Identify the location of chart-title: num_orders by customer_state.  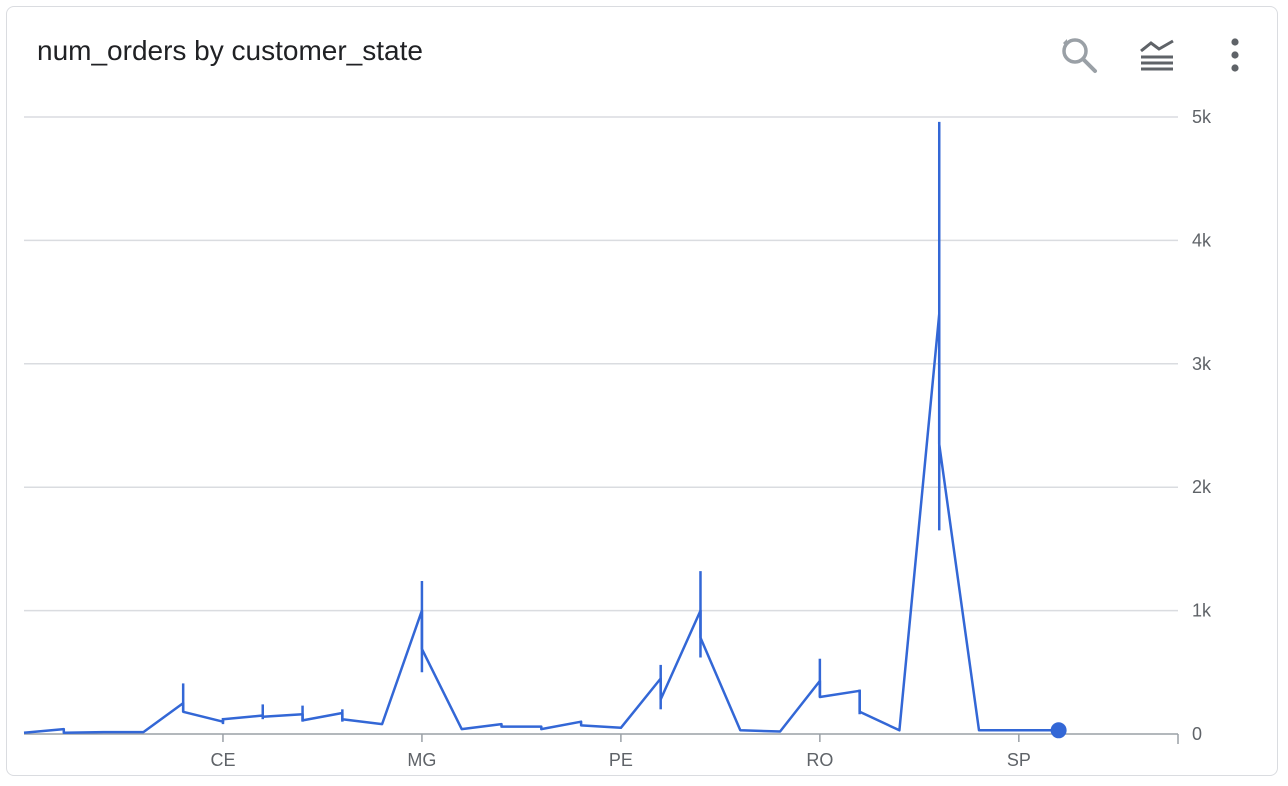
(230, 50).